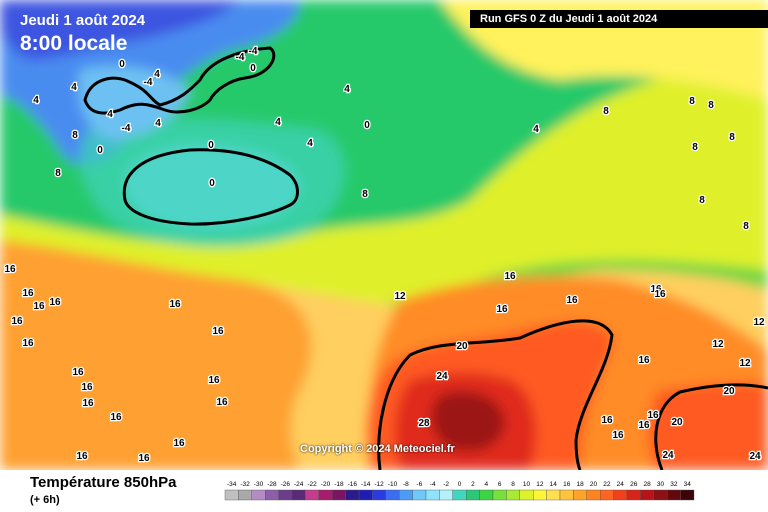  What do you see at coordinates (377, 449) in the screenshot?
I see `copyright-label: Copyright © 2024 Meteociel.fr` at bounding box center [377, 449].